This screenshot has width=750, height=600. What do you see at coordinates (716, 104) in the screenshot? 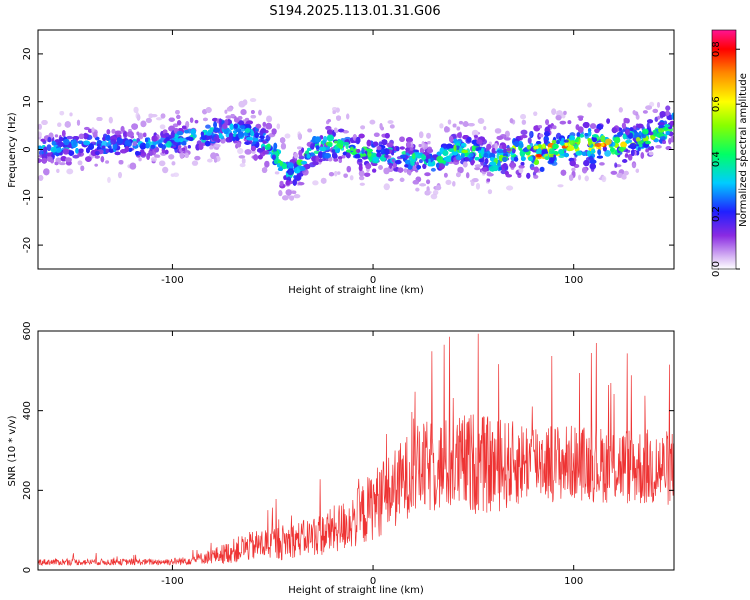
I see `colorbar-tick-label: 0.6` at bounding box center [716, 104].